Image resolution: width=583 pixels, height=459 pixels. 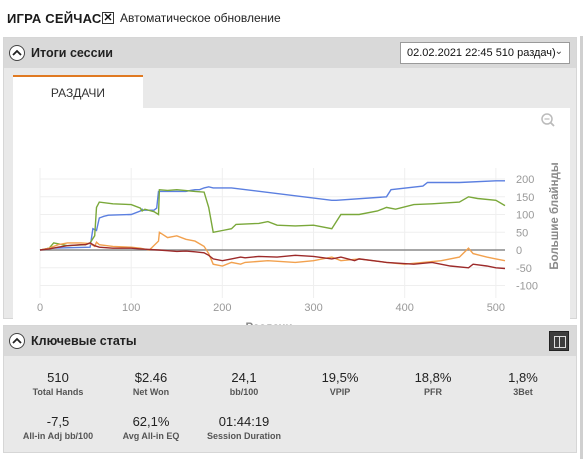 I want to click on zoom-icon, so click(x=548, y=120).